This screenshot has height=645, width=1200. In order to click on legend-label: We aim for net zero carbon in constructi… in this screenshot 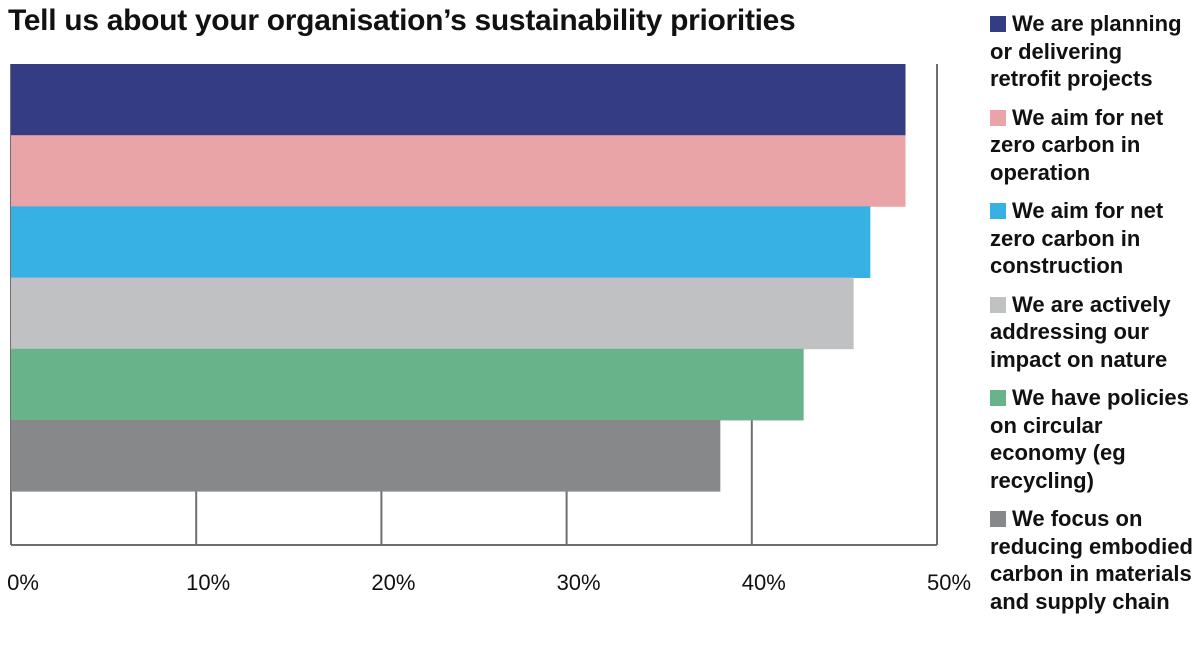, I will do `click(1077, 238)`.